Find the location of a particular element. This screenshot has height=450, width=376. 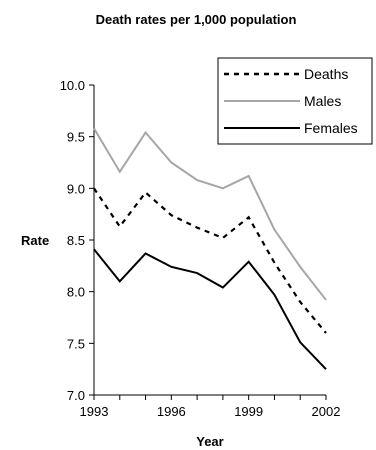

y-axis-label: Rate is located at coordinates (35, 240).